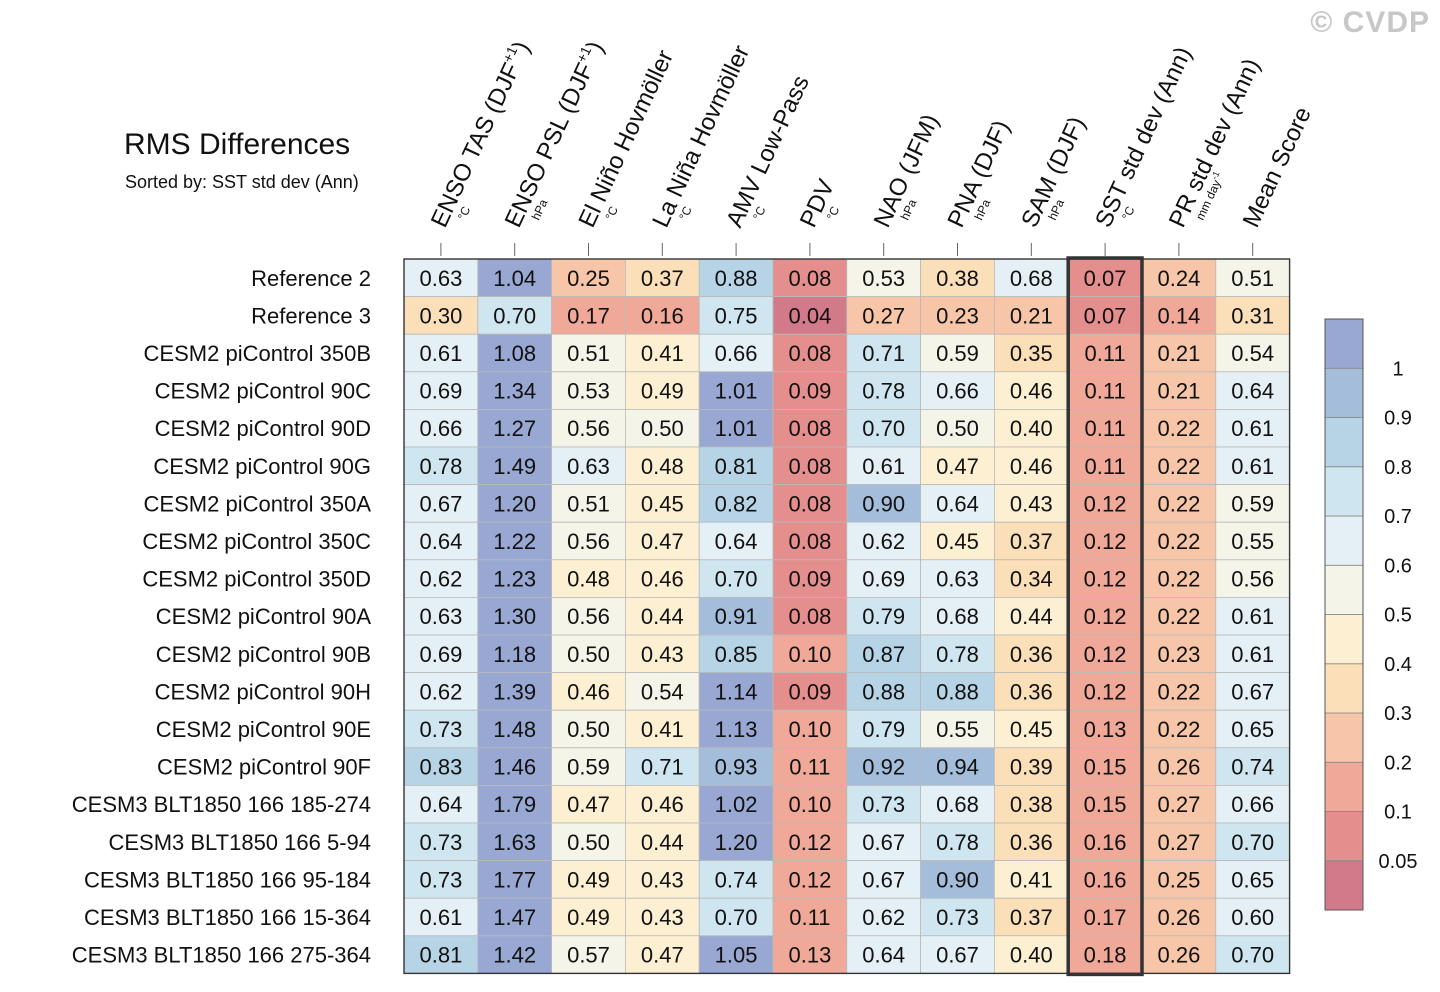 The height and width of the screenshot is (992, 1440). Describe the element at coordinates (1031, 503) in the screenshot. I see `cell-value-label: 0.43` at that location.